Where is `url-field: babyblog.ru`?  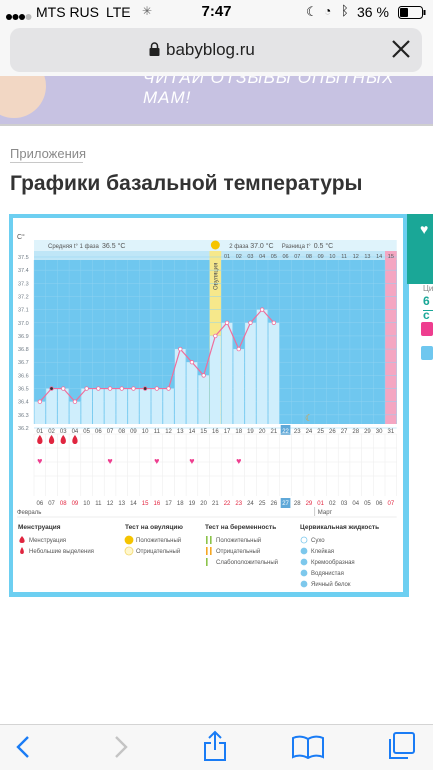 url-field: babyblog.ru is located at coordinates (216, 50).